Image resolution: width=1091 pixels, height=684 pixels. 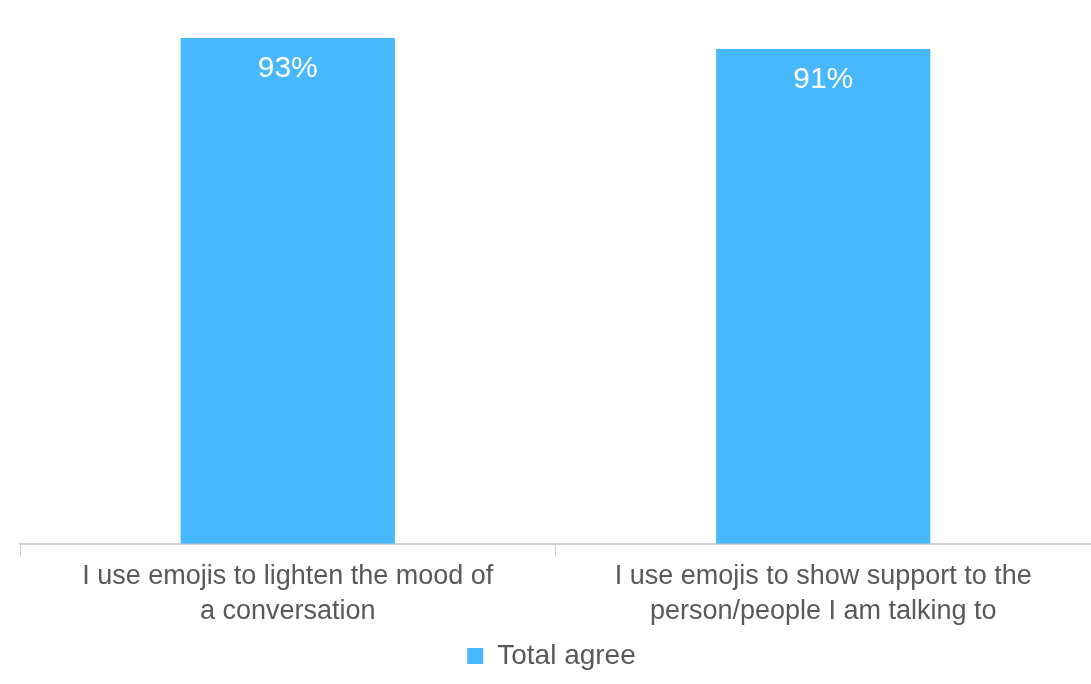 What do you see at coordinates (287, 67) in the screenshot?
I see `data-label: 93%` at bounding box center [287, 67].